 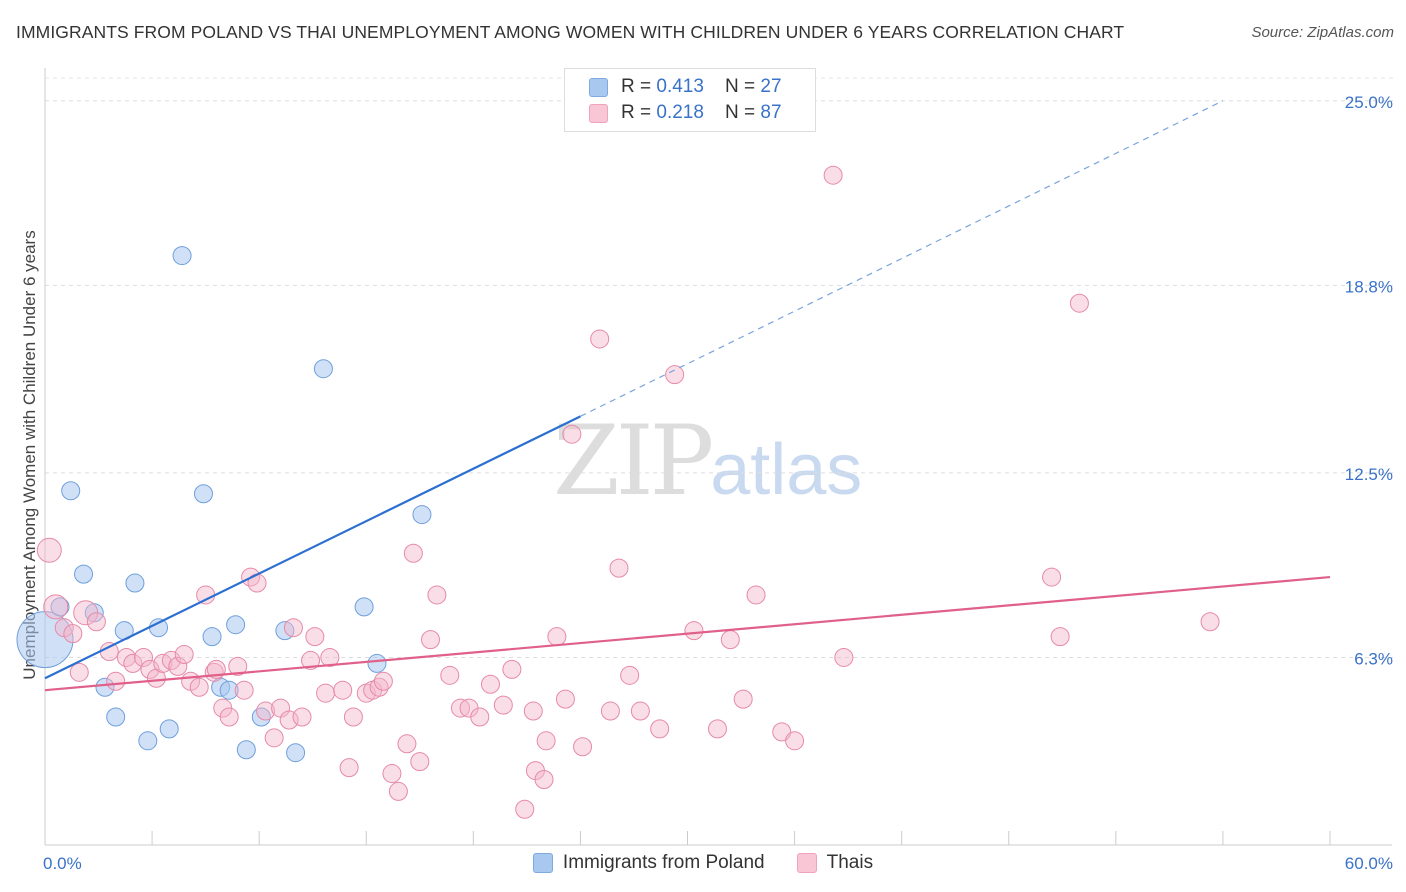 What do you see at coordinates (1322, 32) in the screenshot?
I see `source-label: Source: ZipAtlas.com` at bounding box center [1322, 32].